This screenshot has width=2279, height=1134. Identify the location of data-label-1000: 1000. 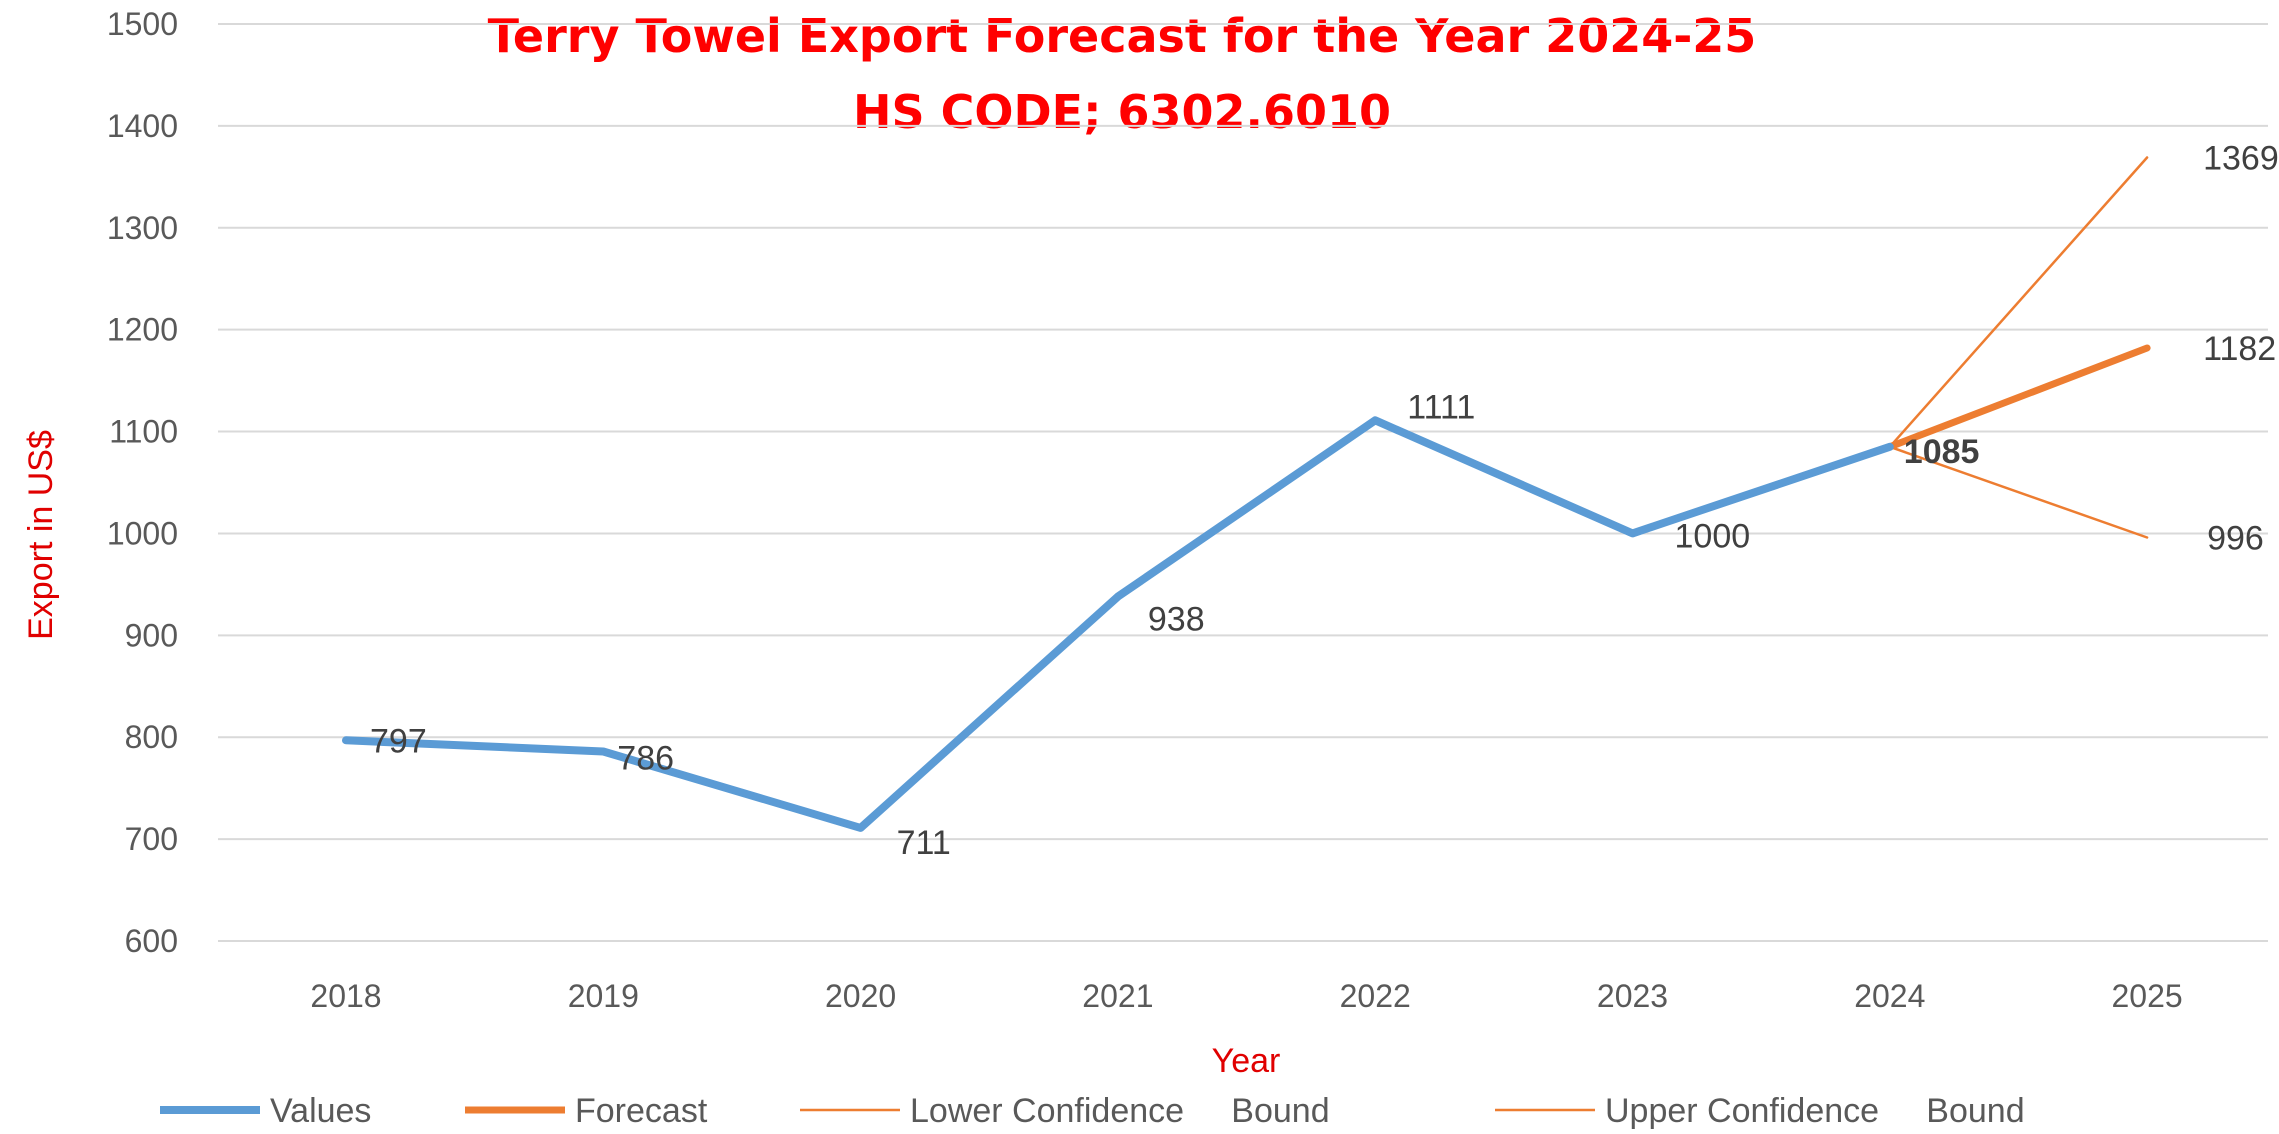
(1713, 536).